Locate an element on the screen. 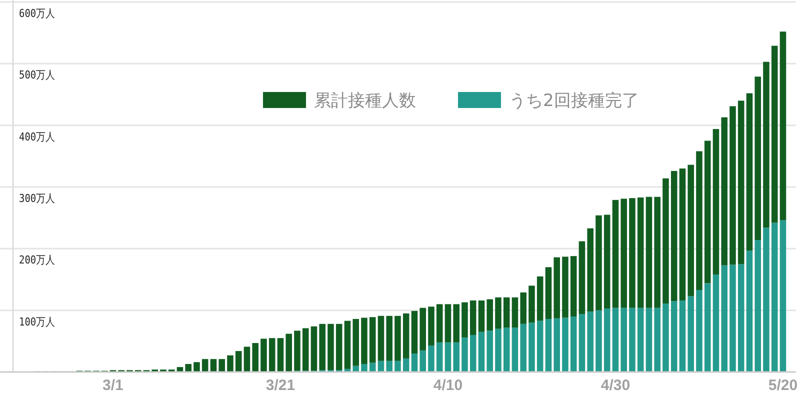 This screenshot has height=395, width=800. y-tick-label: 300万人 is located at coordinates (40, 198).